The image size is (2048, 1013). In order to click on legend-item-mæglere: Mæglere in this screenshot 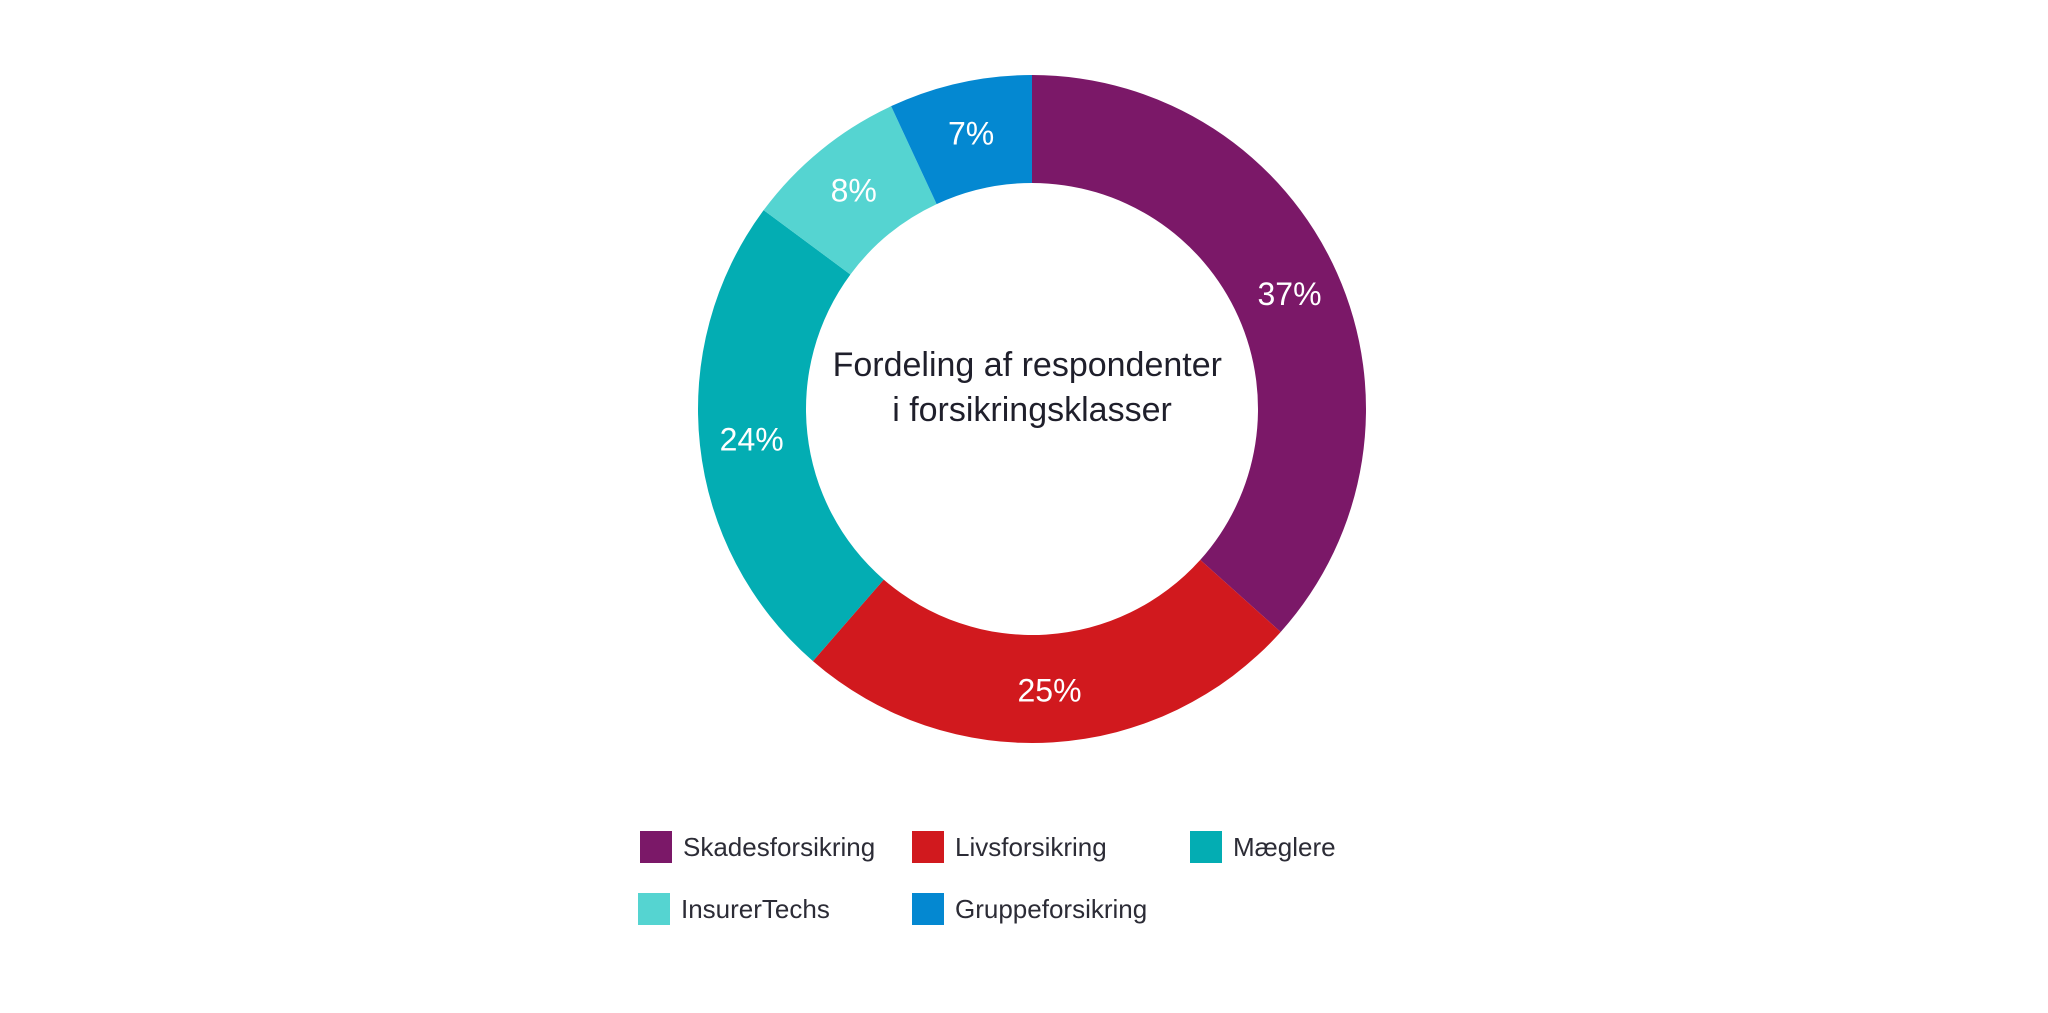, I will do `click(1263, 847)`.